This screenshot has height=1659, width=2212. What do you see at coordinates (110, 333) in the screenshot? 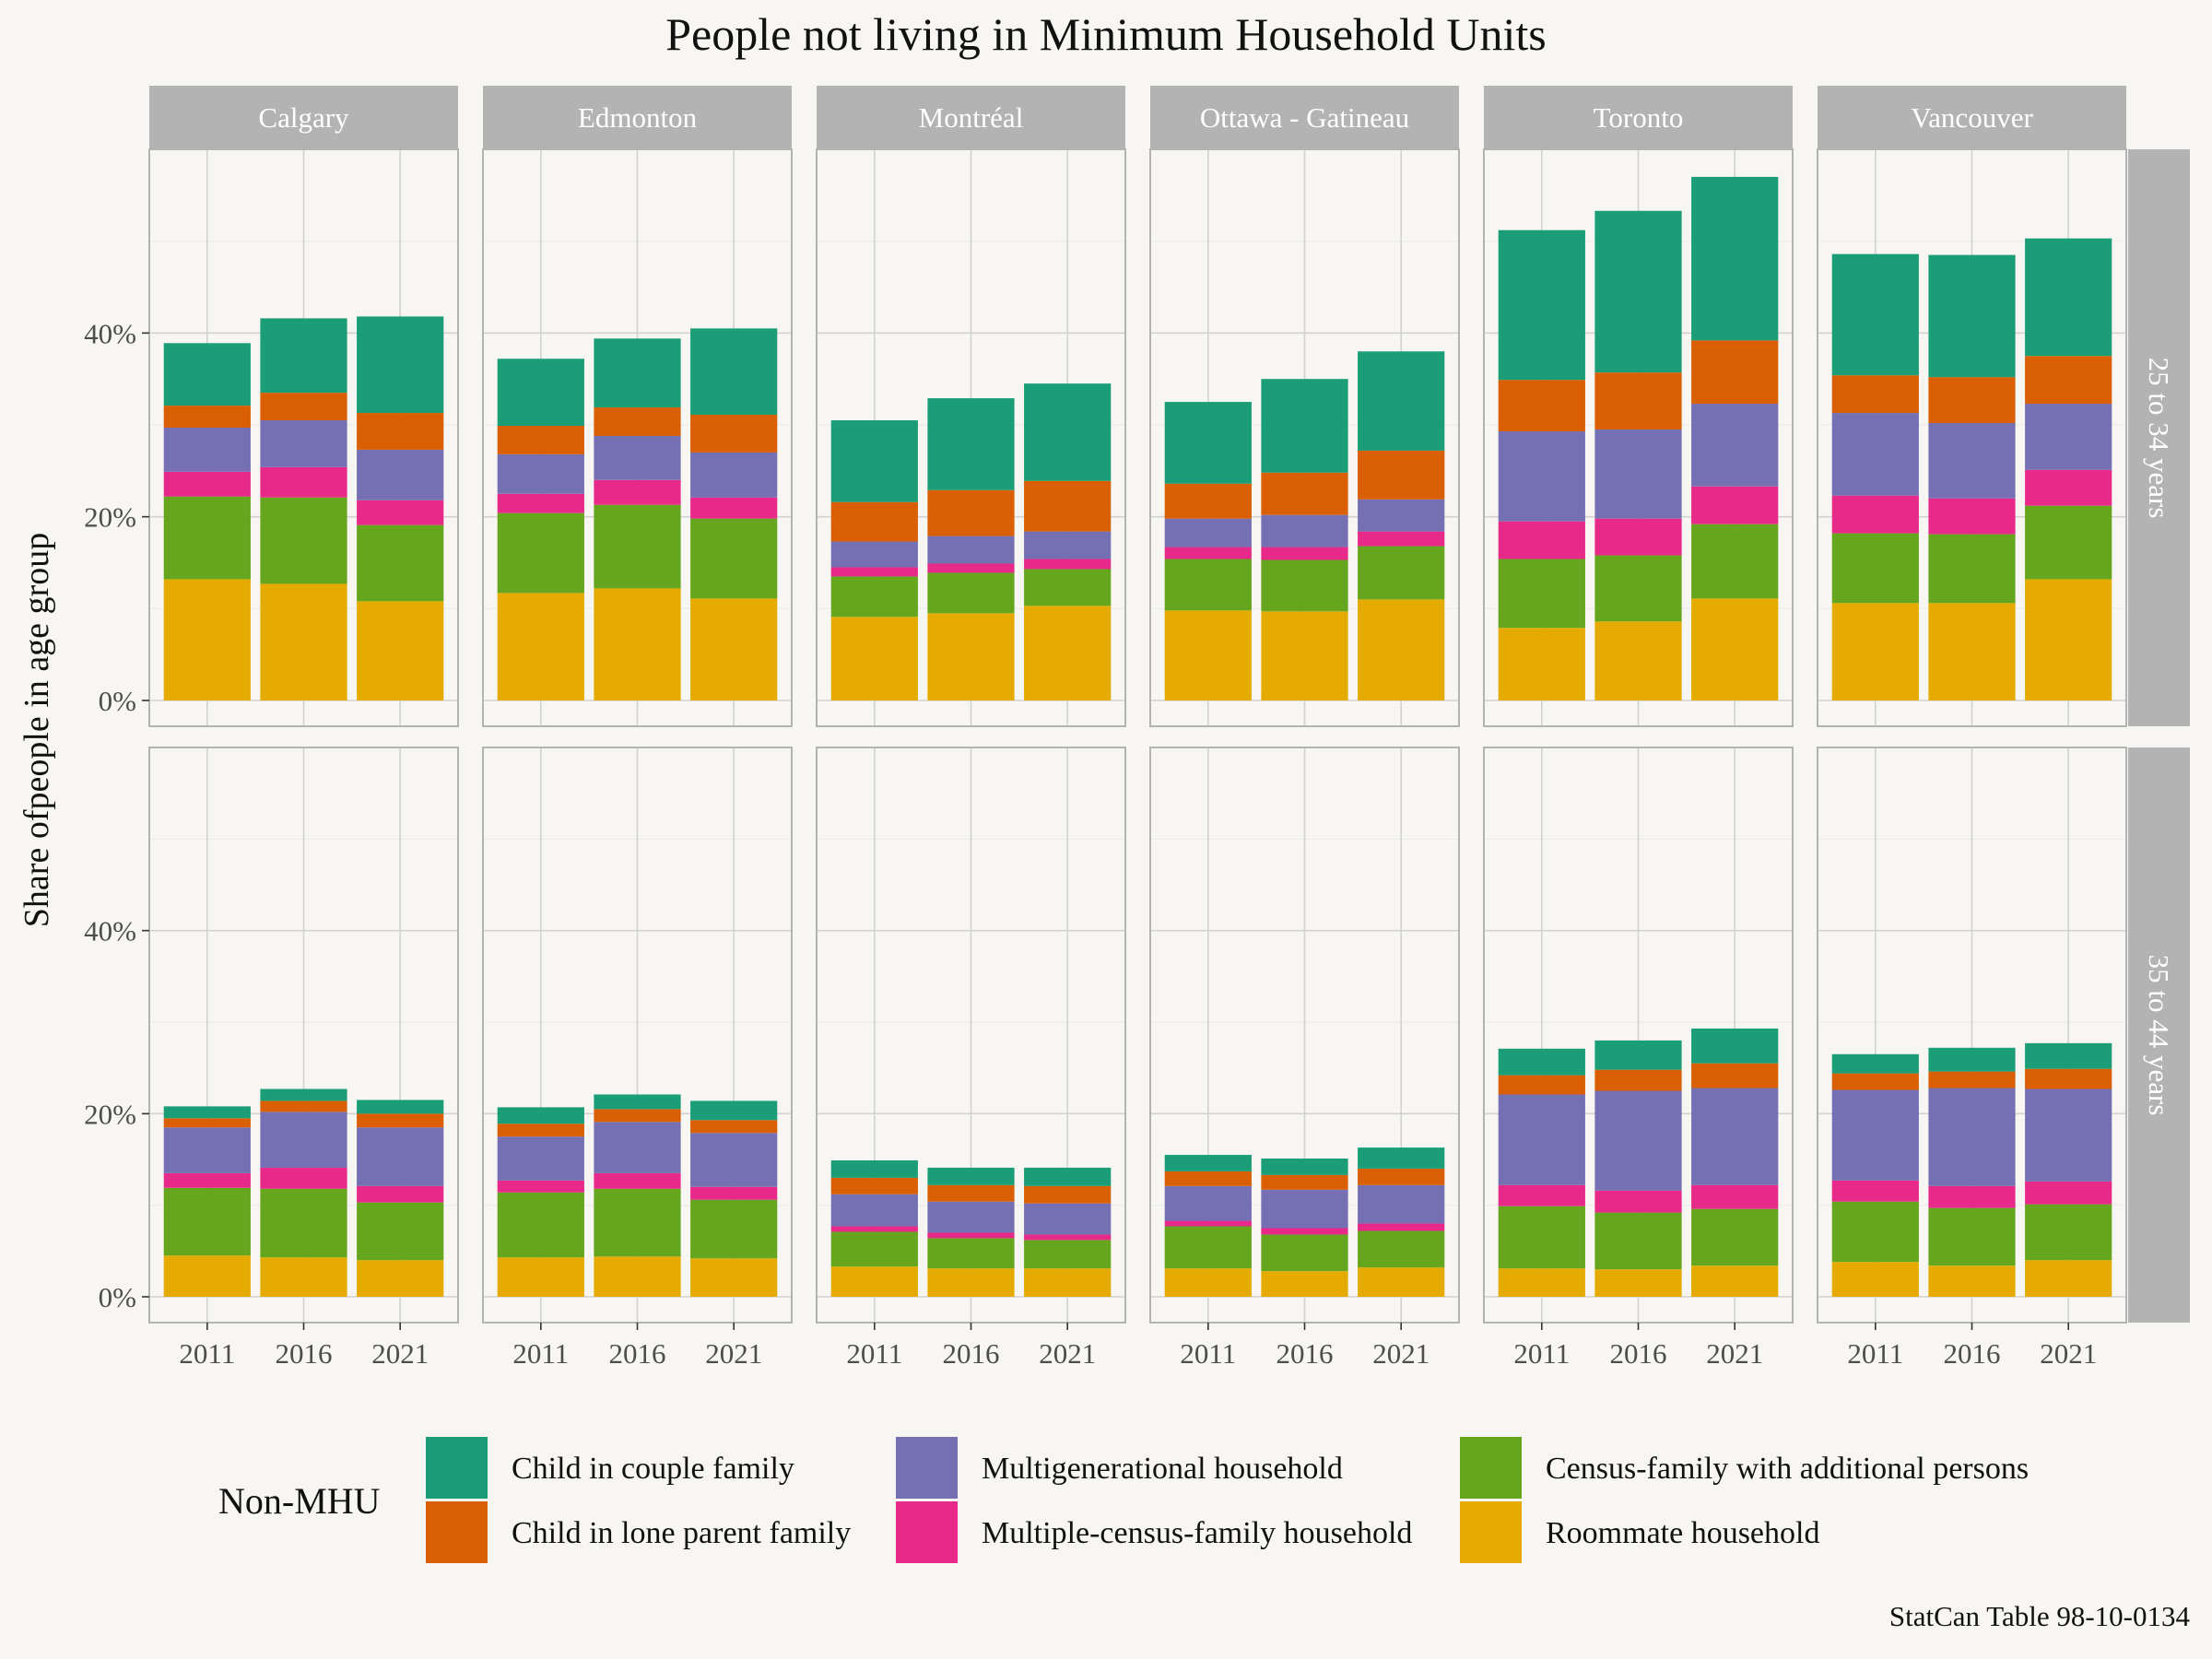
I see `y-tick-label: 40%` at bounding box center [110, 333].